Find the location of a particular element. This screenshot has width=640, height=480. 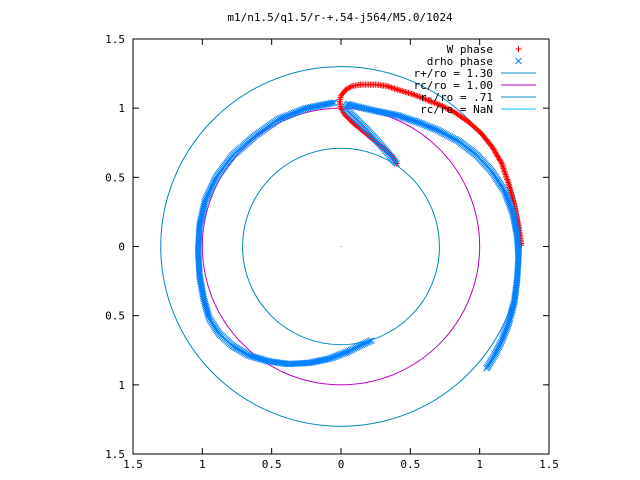

y-tick-label-1: 1 is located at coordinates (121, 108).